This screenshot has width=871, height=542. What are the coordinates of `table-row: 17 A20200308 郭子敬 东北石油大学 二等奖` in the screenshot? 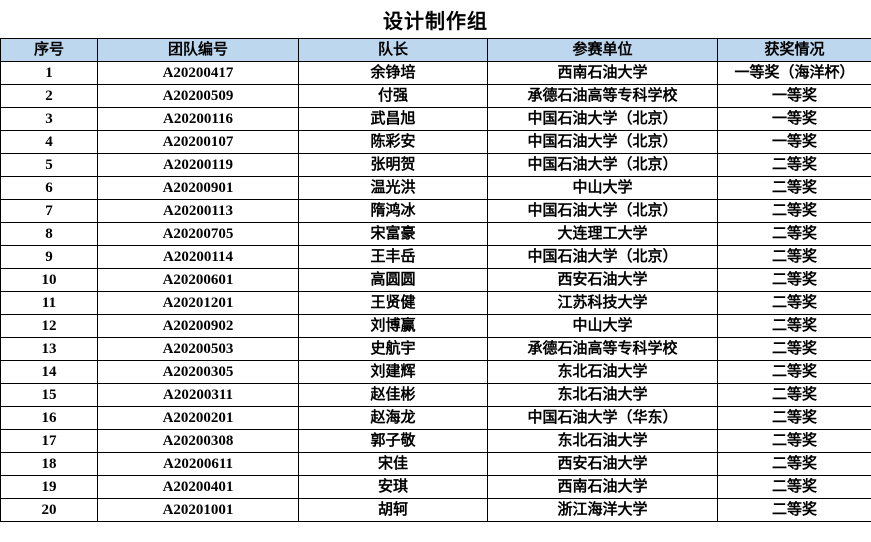 It's located at (435, 441).